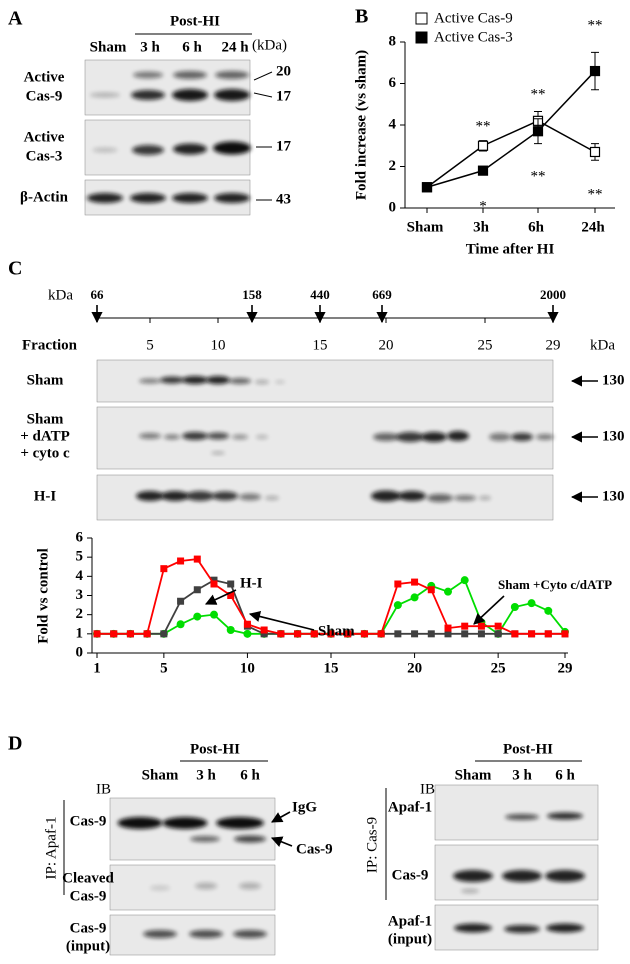 The image size is (630, 964). Describe the element at coordinates (510, 249) in the screenshot. I see `x-axis-label: Time after HI` at that location.